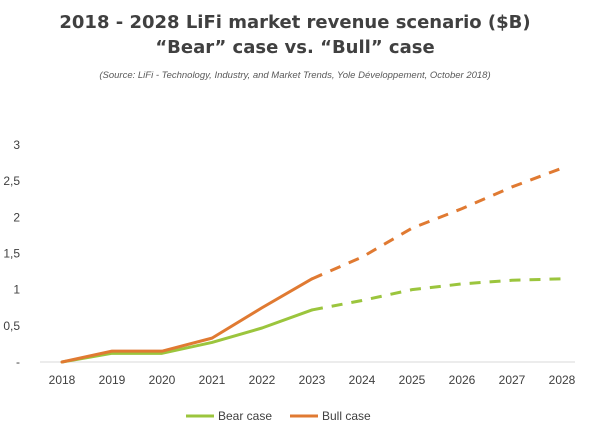 The width and height of the screenshot is (590, 431). What do you see at coordinates (562, 380) in the screenshot?
I see `x-tick-label: 2028` at bounding box center [562, 380].